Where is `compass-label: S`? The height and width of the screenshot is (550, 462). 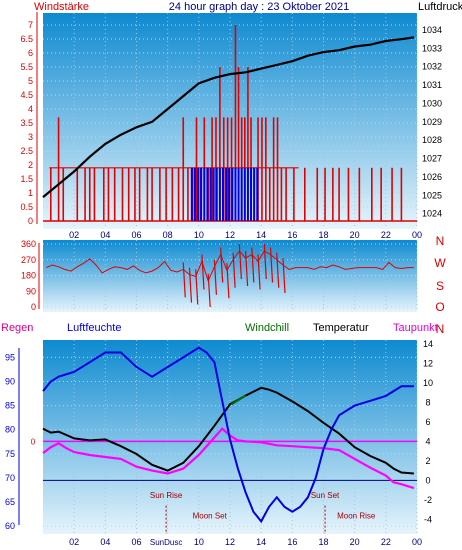
compass-label: S is located at coordinates (440, 286).